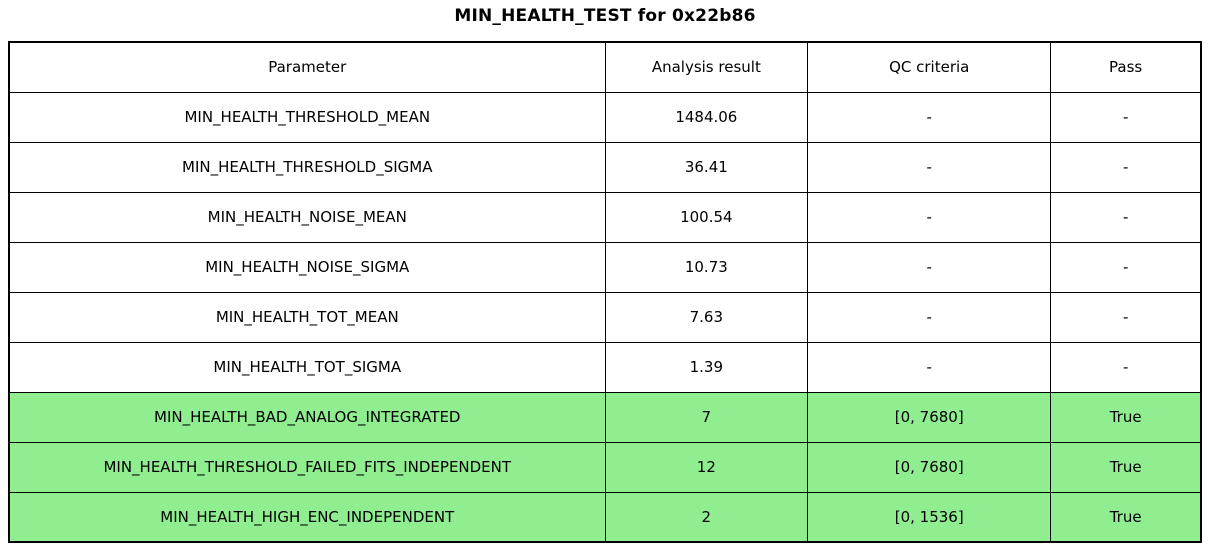  Describe the element at coordinates (706, 367) in the screenshot. I see `cell-analysis-result: 1.39` at that location.